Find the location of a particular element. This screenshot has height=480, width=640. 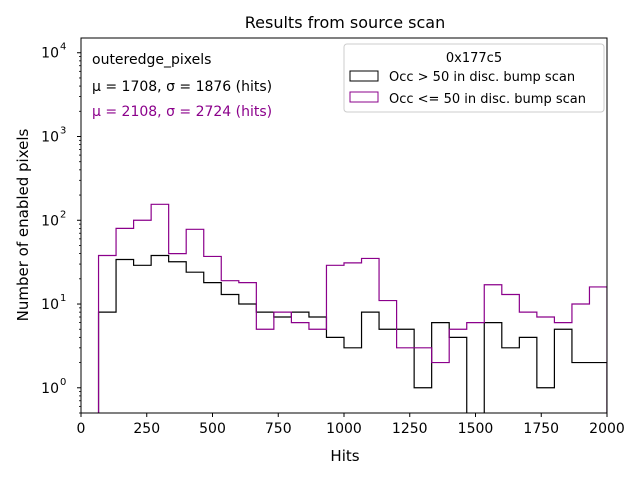

x-tick-label: 1000 is located at coordinates (344, 429).